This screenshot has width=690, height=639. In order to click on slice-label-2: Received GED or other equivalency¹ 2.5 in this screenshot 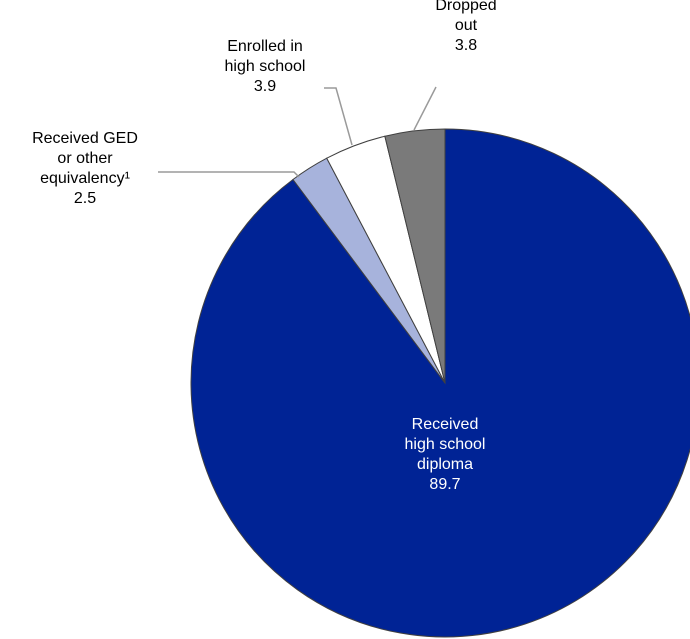, I will do `click(85, 168)`.